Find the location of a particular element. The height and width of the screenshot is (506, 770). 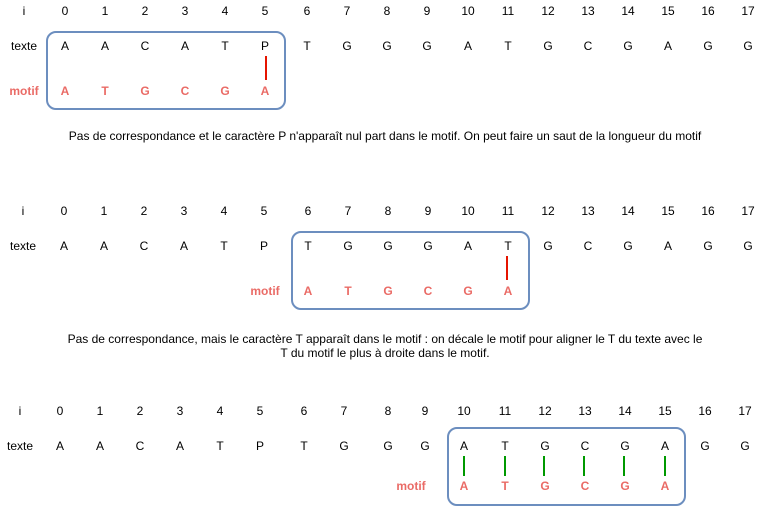

index-cell: 0 is located at coordinates (65, 11).